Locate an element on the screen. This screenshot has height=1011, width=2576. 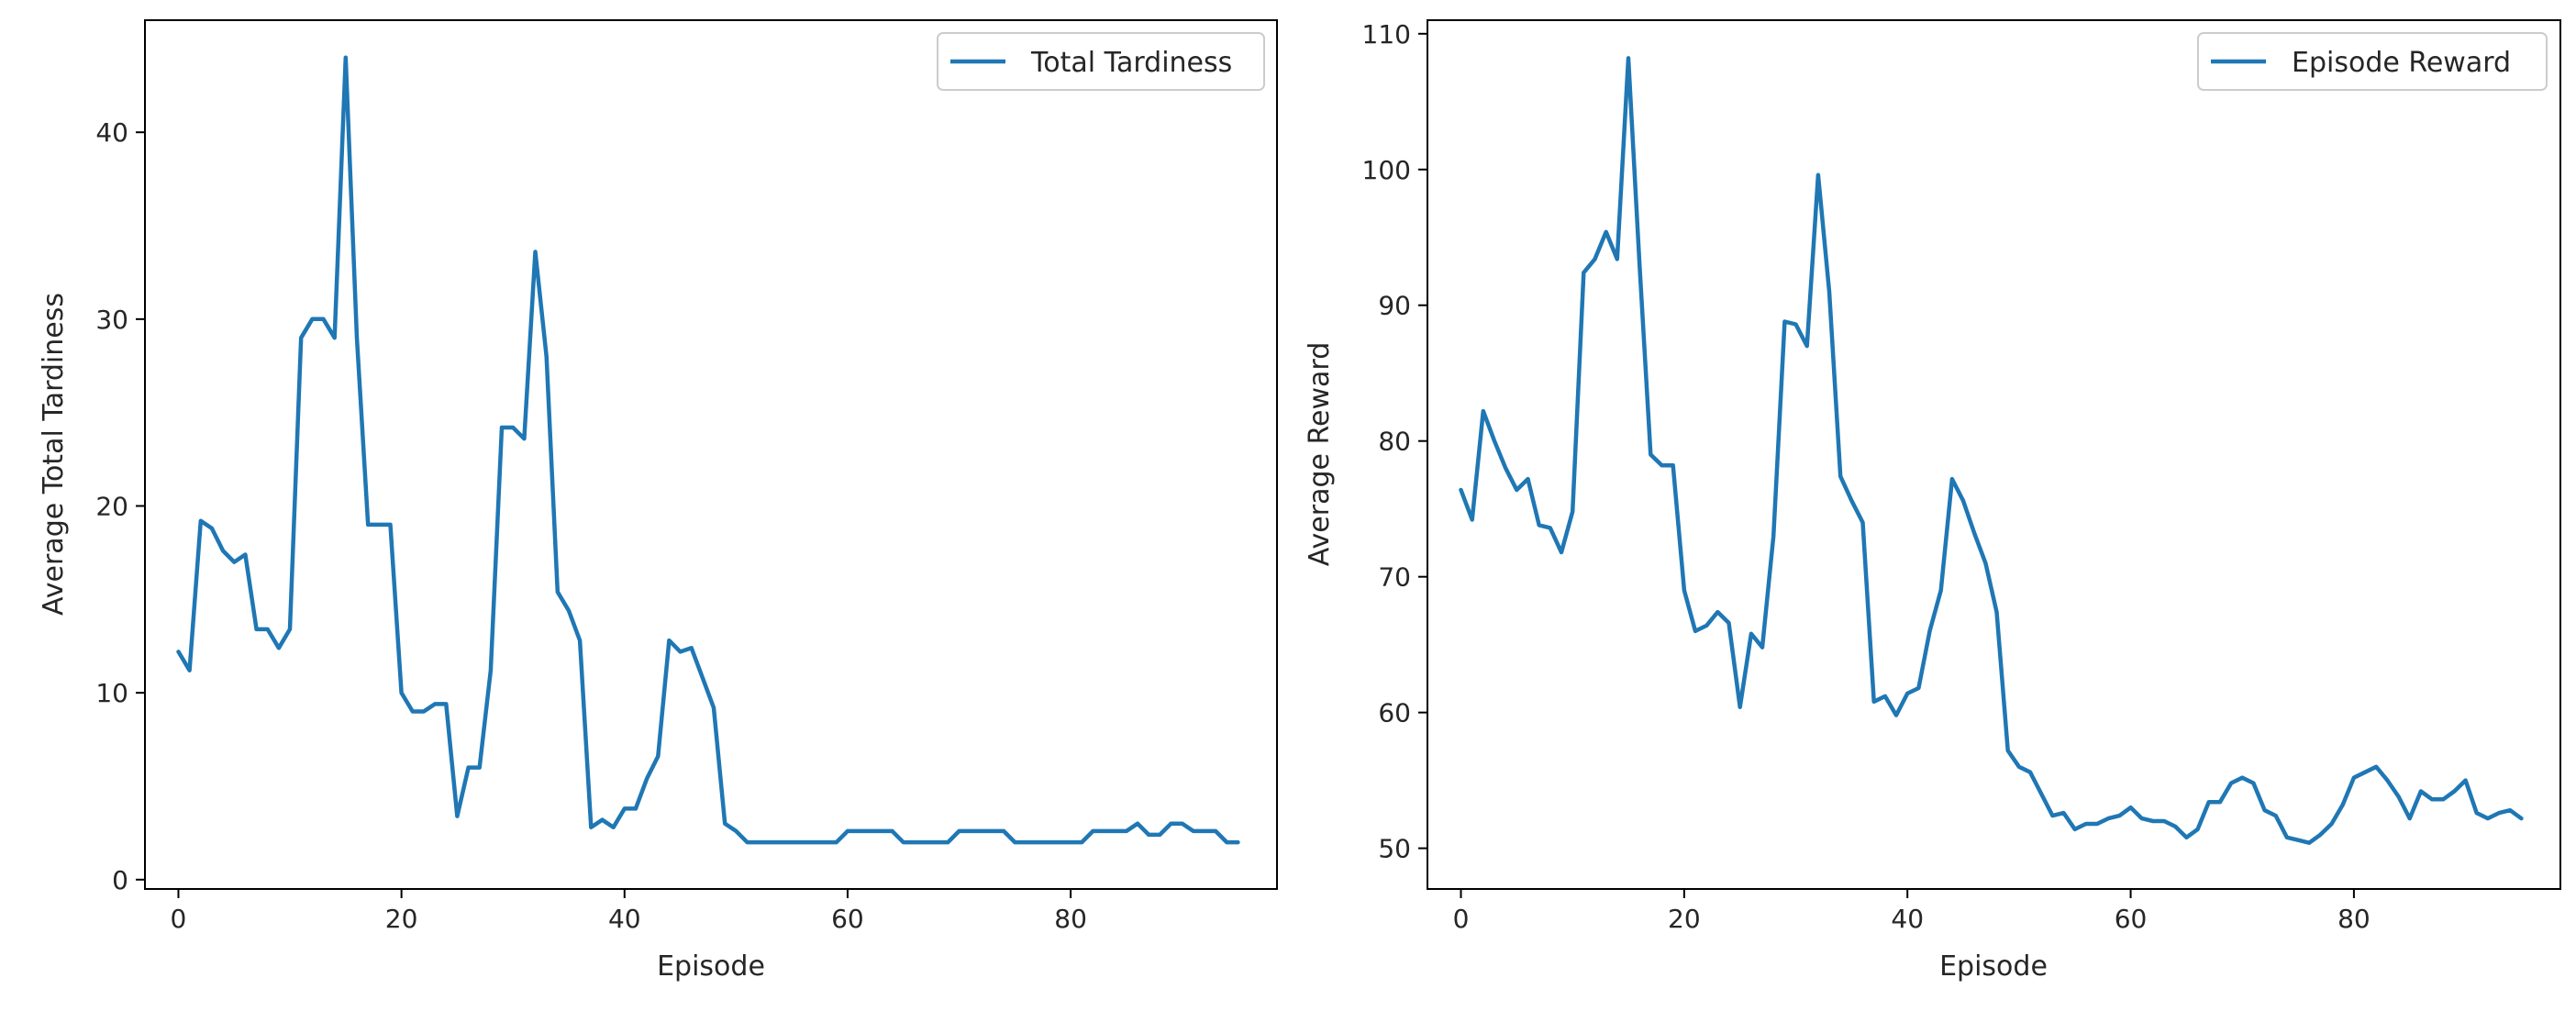
x-tick-label-tardiness-80: 80 is located at coordinates (1070, 919).